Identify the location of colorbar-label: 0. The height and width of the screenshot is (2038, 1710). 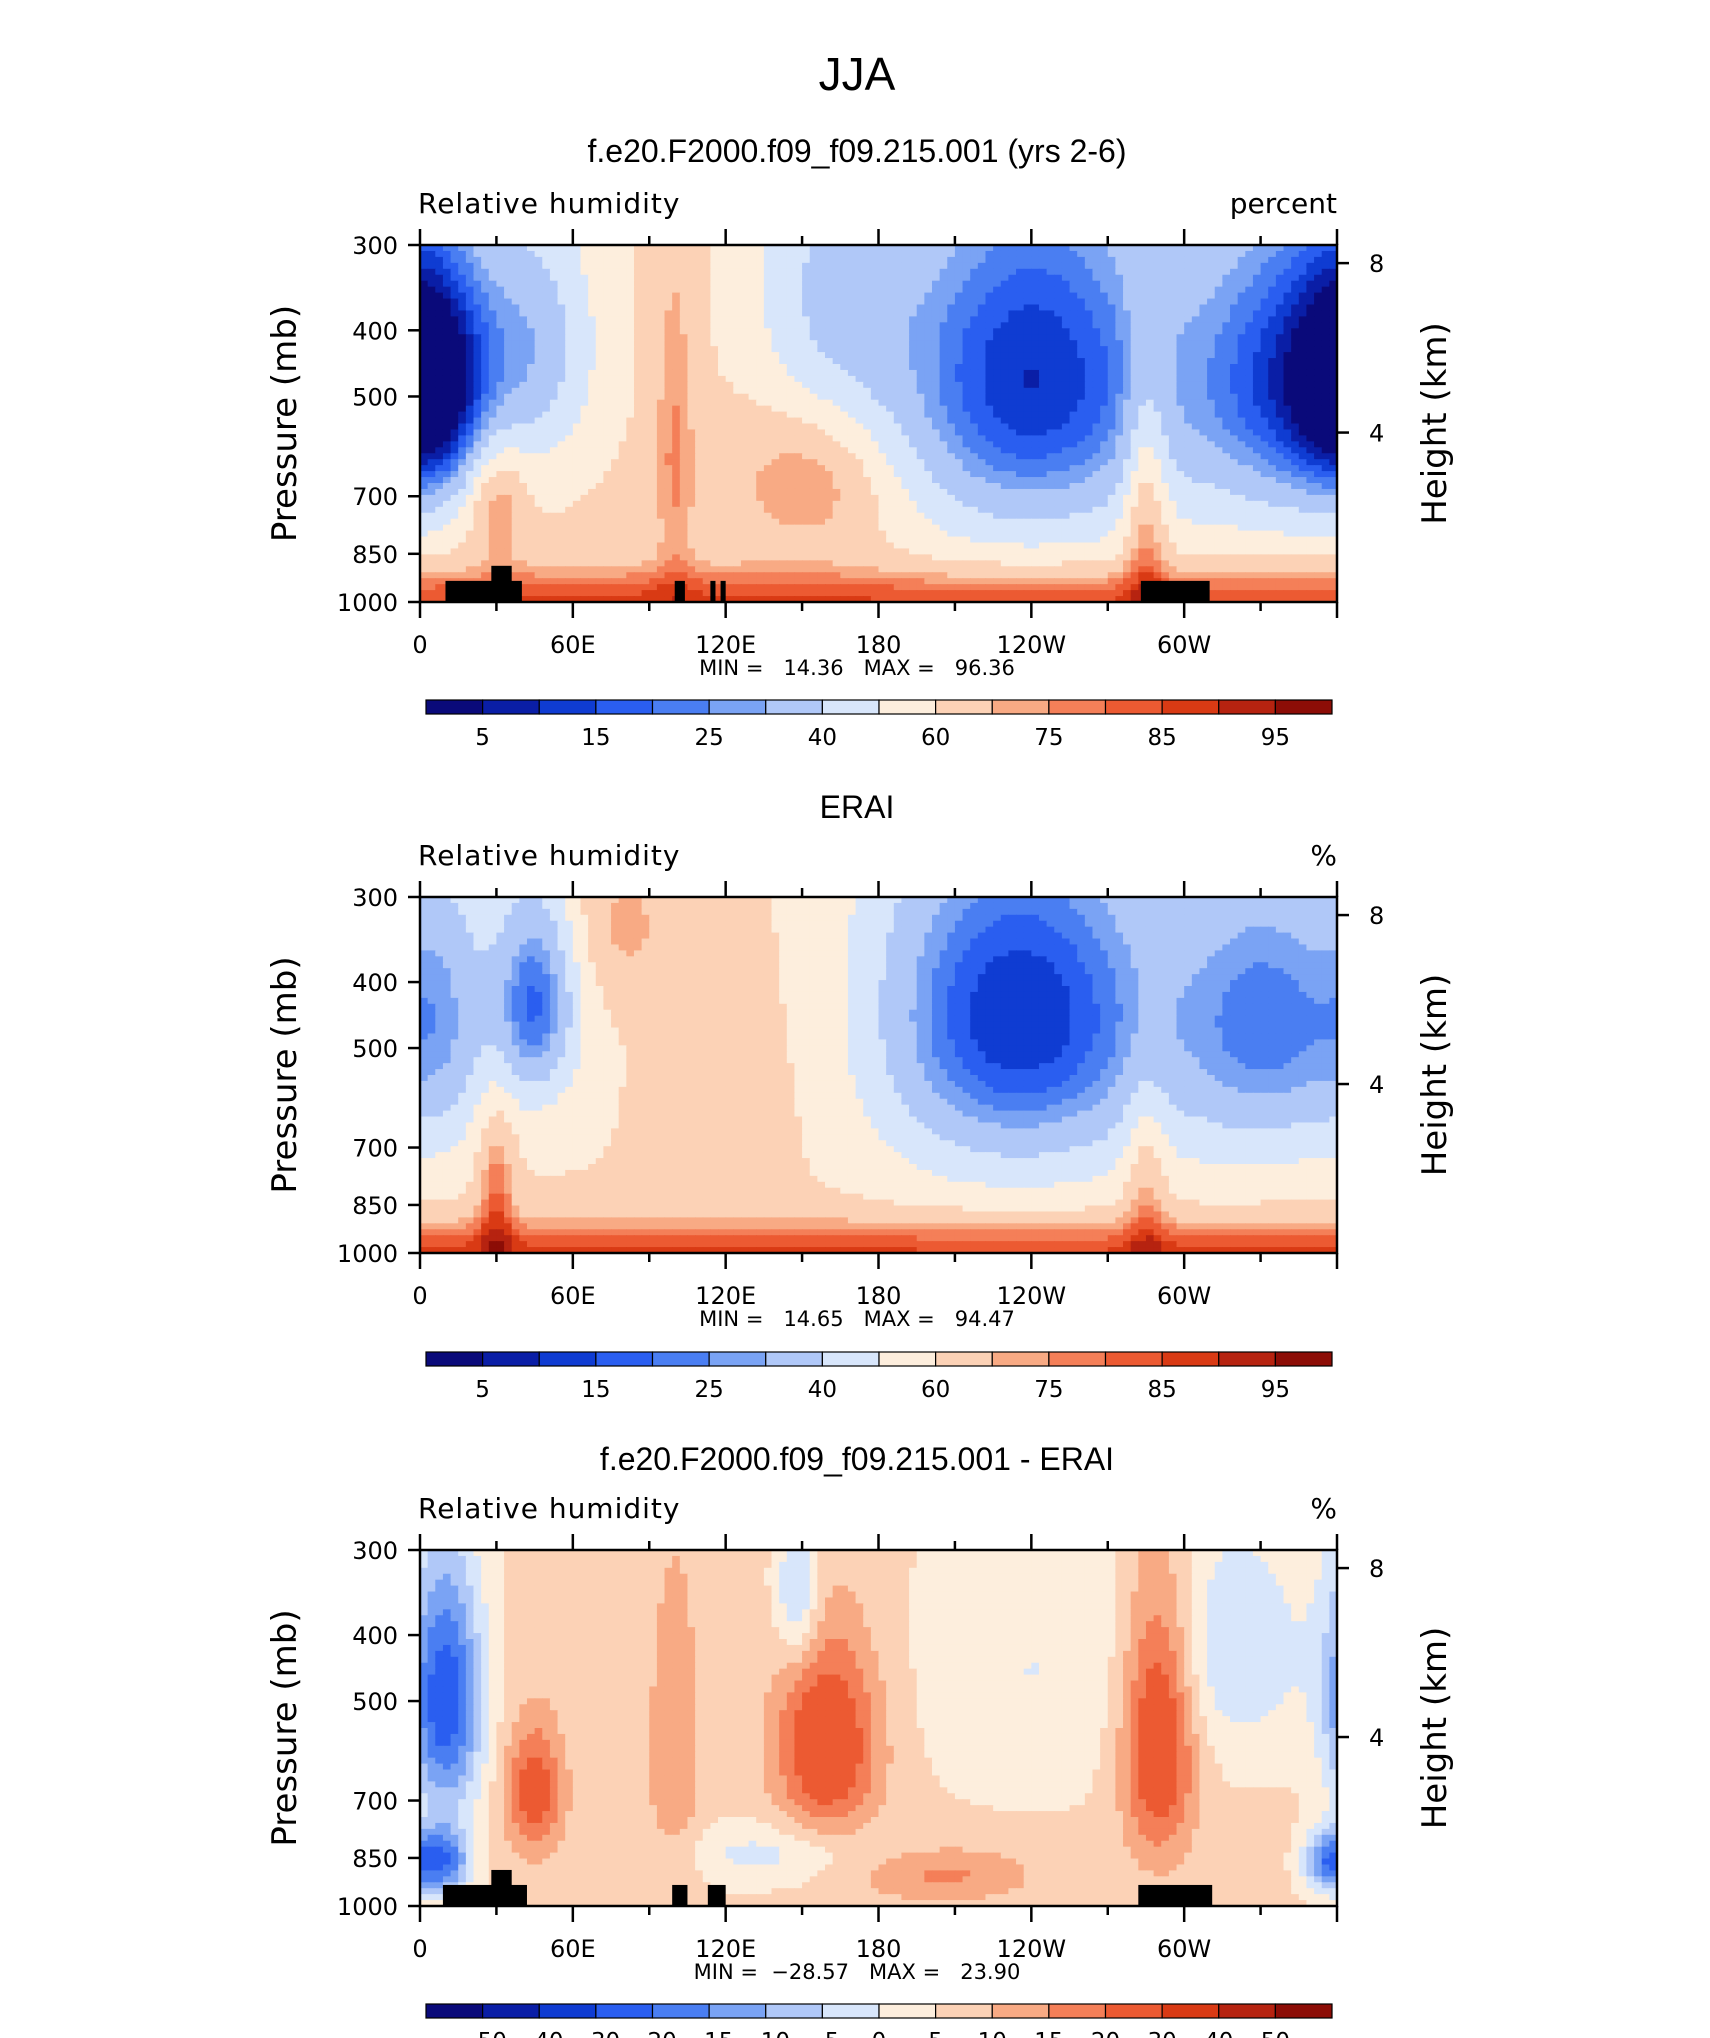
(879, 2033).